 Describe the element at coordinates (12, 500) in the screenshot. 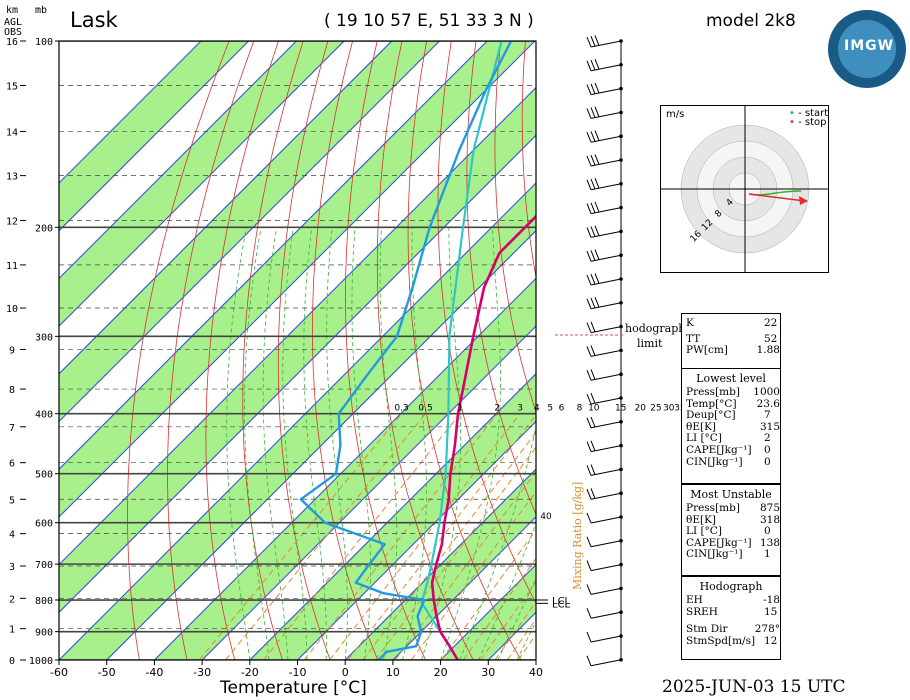

I see `km-tick-label: 5` at that location.